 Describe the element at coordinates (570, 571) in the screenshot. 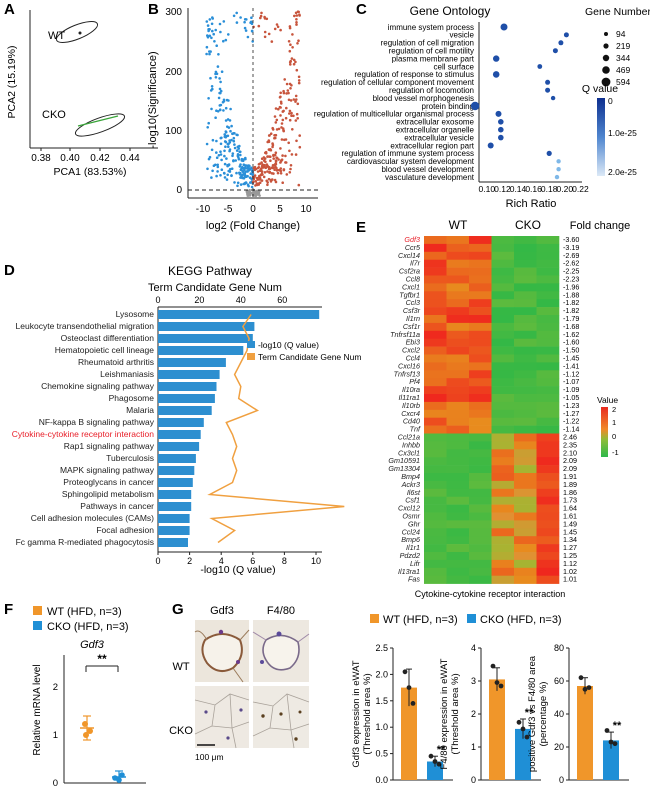

I see `heatmap-fold-value: 1.02` at that location.